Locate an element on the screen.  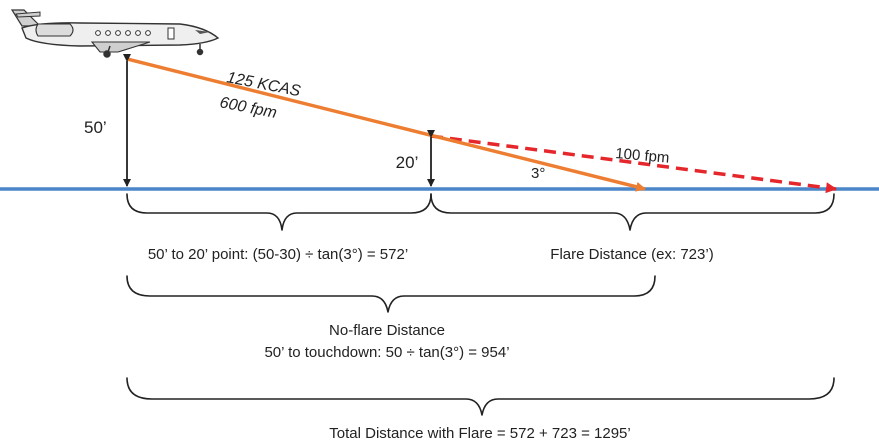
flare-descent-rate-label: 100 fpm is located at coordinates (642, 156).